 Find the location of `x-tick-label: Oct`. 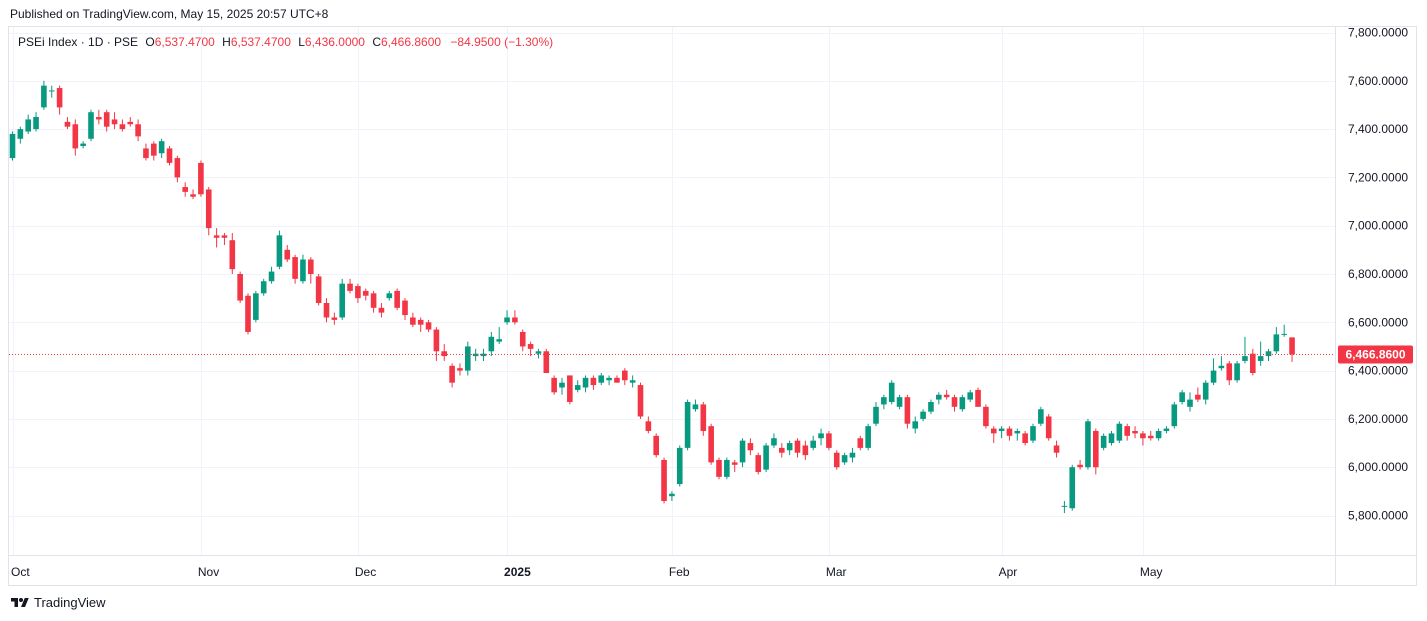

x-tick-label: Oct is located at coordinates (20, 572).